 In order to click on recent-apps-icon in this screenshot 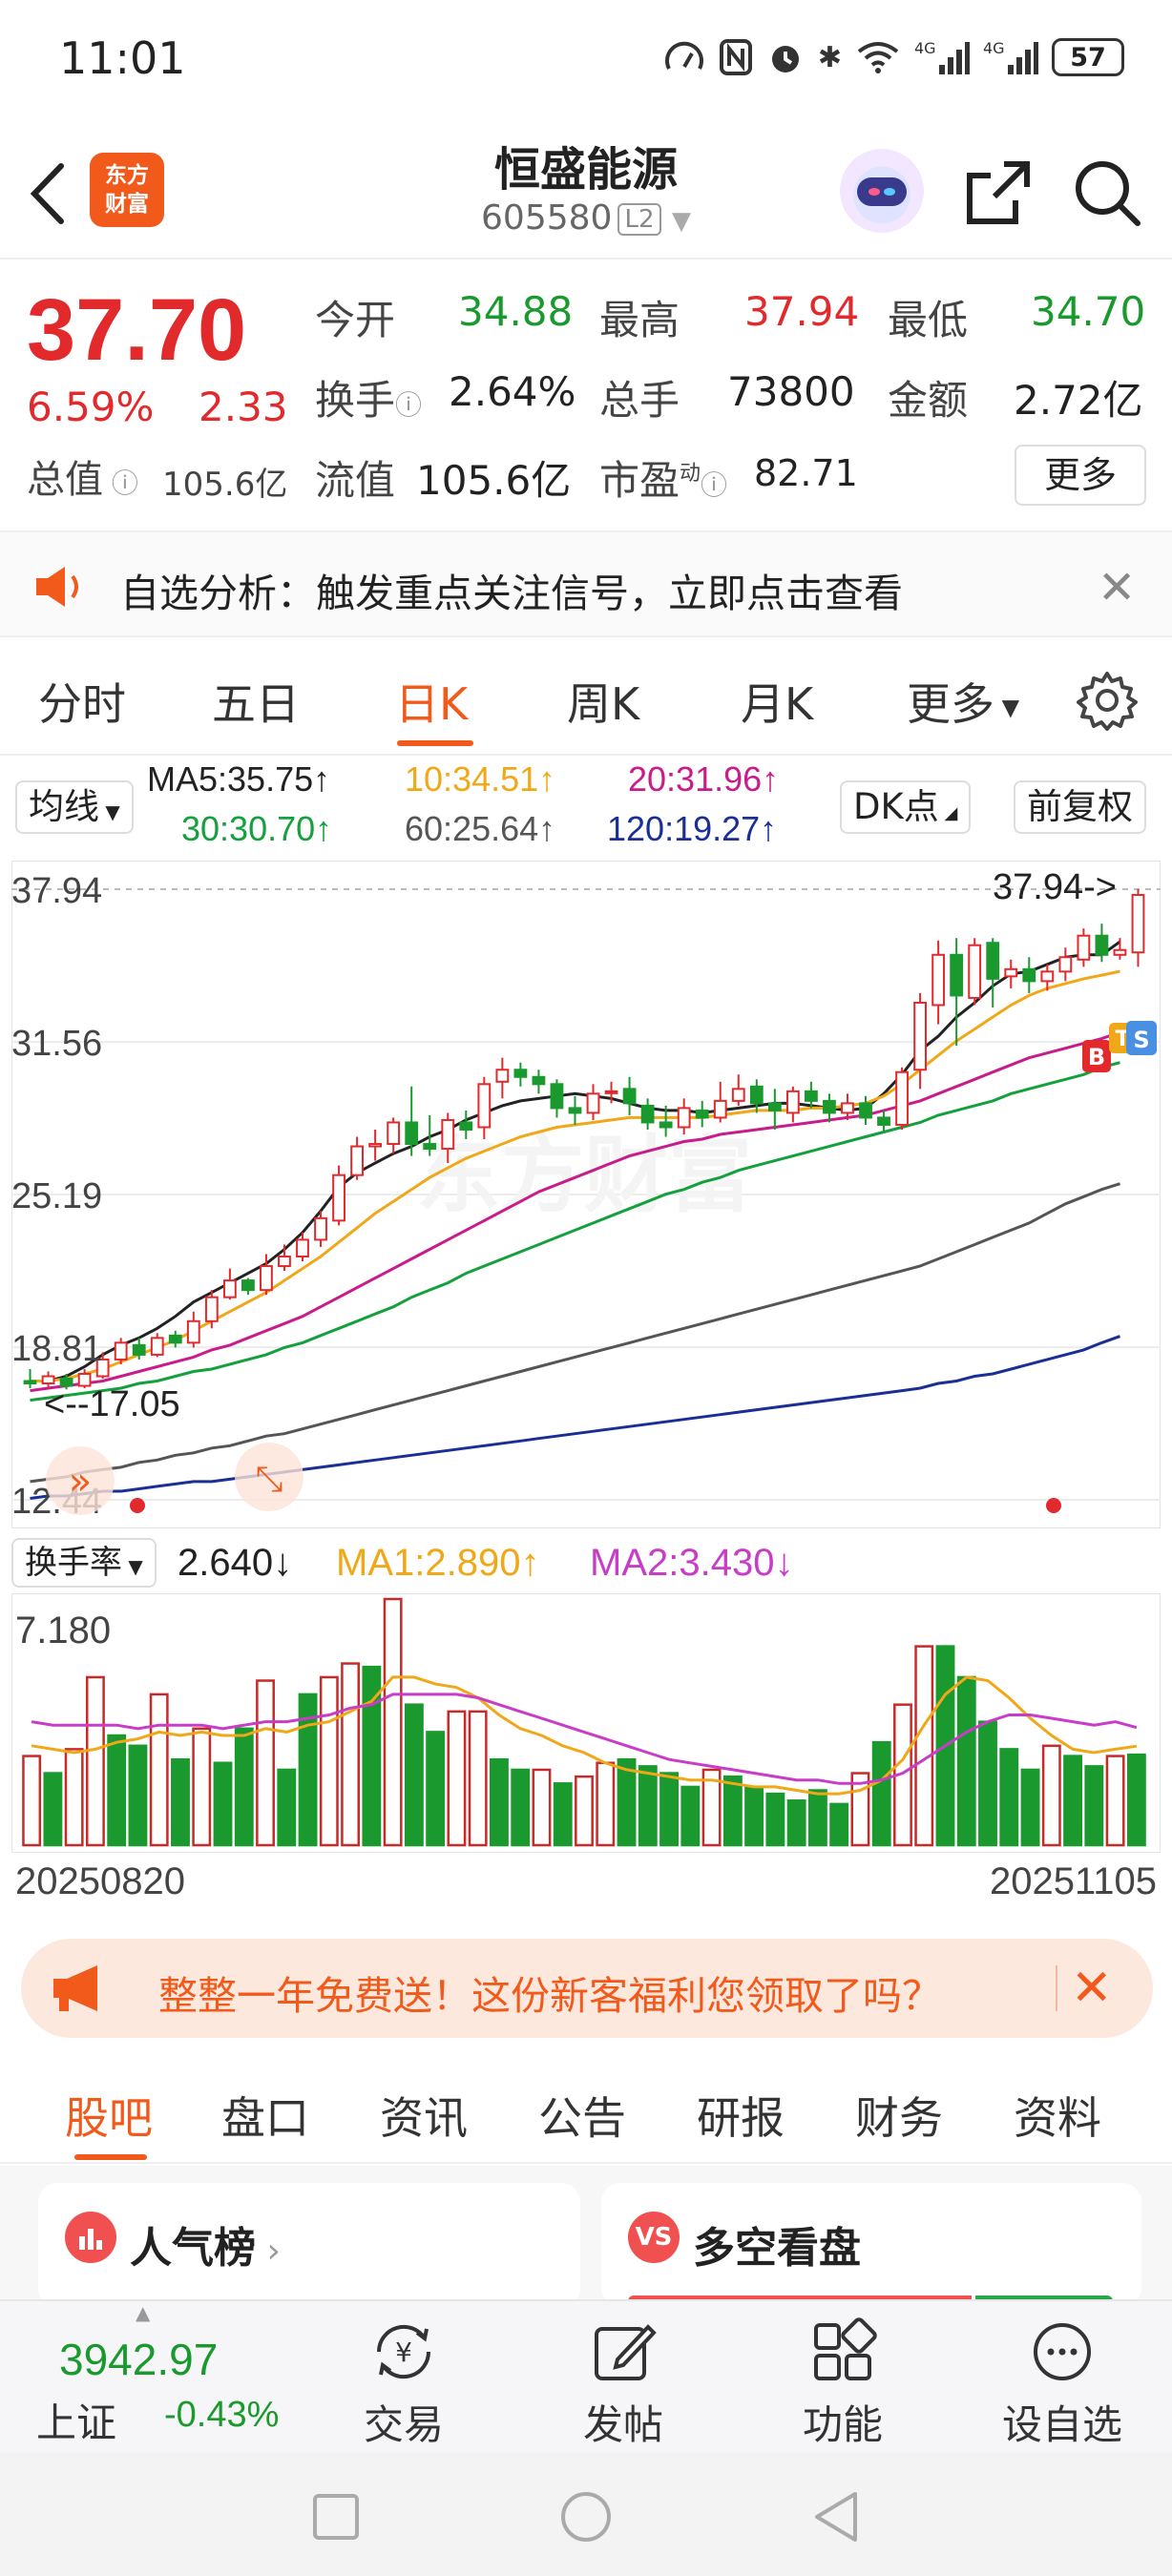, I will do `click(336, 2517)`.